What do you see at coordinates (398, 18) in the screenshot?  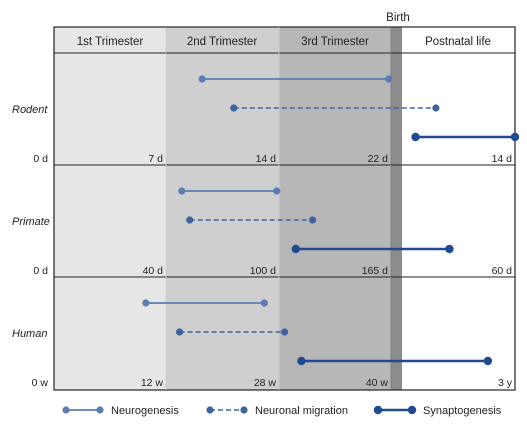 I see `birth-label: Birth` at bounding box center [398, 18].